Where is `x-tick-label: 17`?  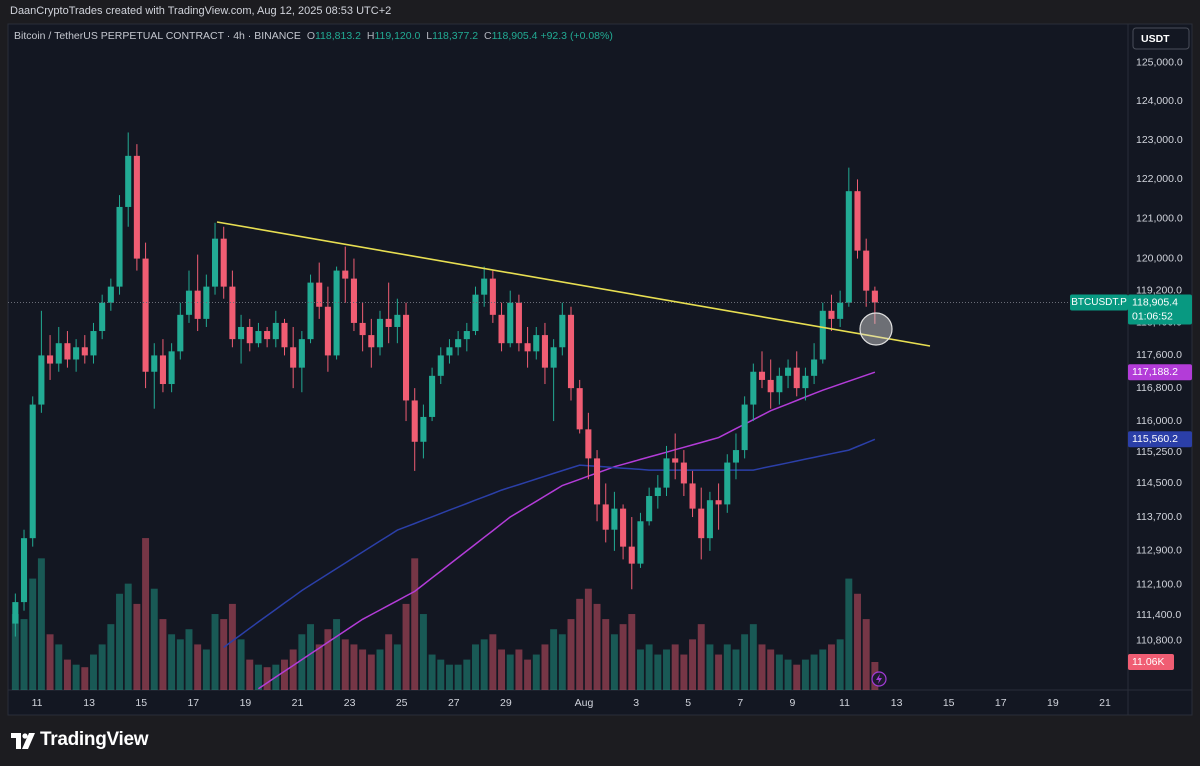 x-tick-label: 17 is located at coordinates (193, 703).